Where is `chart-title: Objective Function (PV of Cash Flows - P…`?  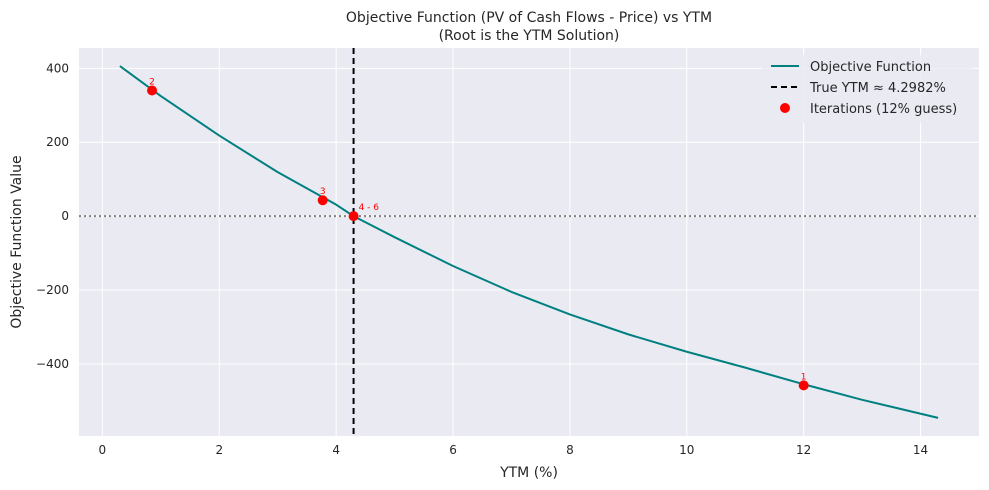 chart-title: Objective Function (PV of Cash Flows - P… is located at coordinates (529, 18).